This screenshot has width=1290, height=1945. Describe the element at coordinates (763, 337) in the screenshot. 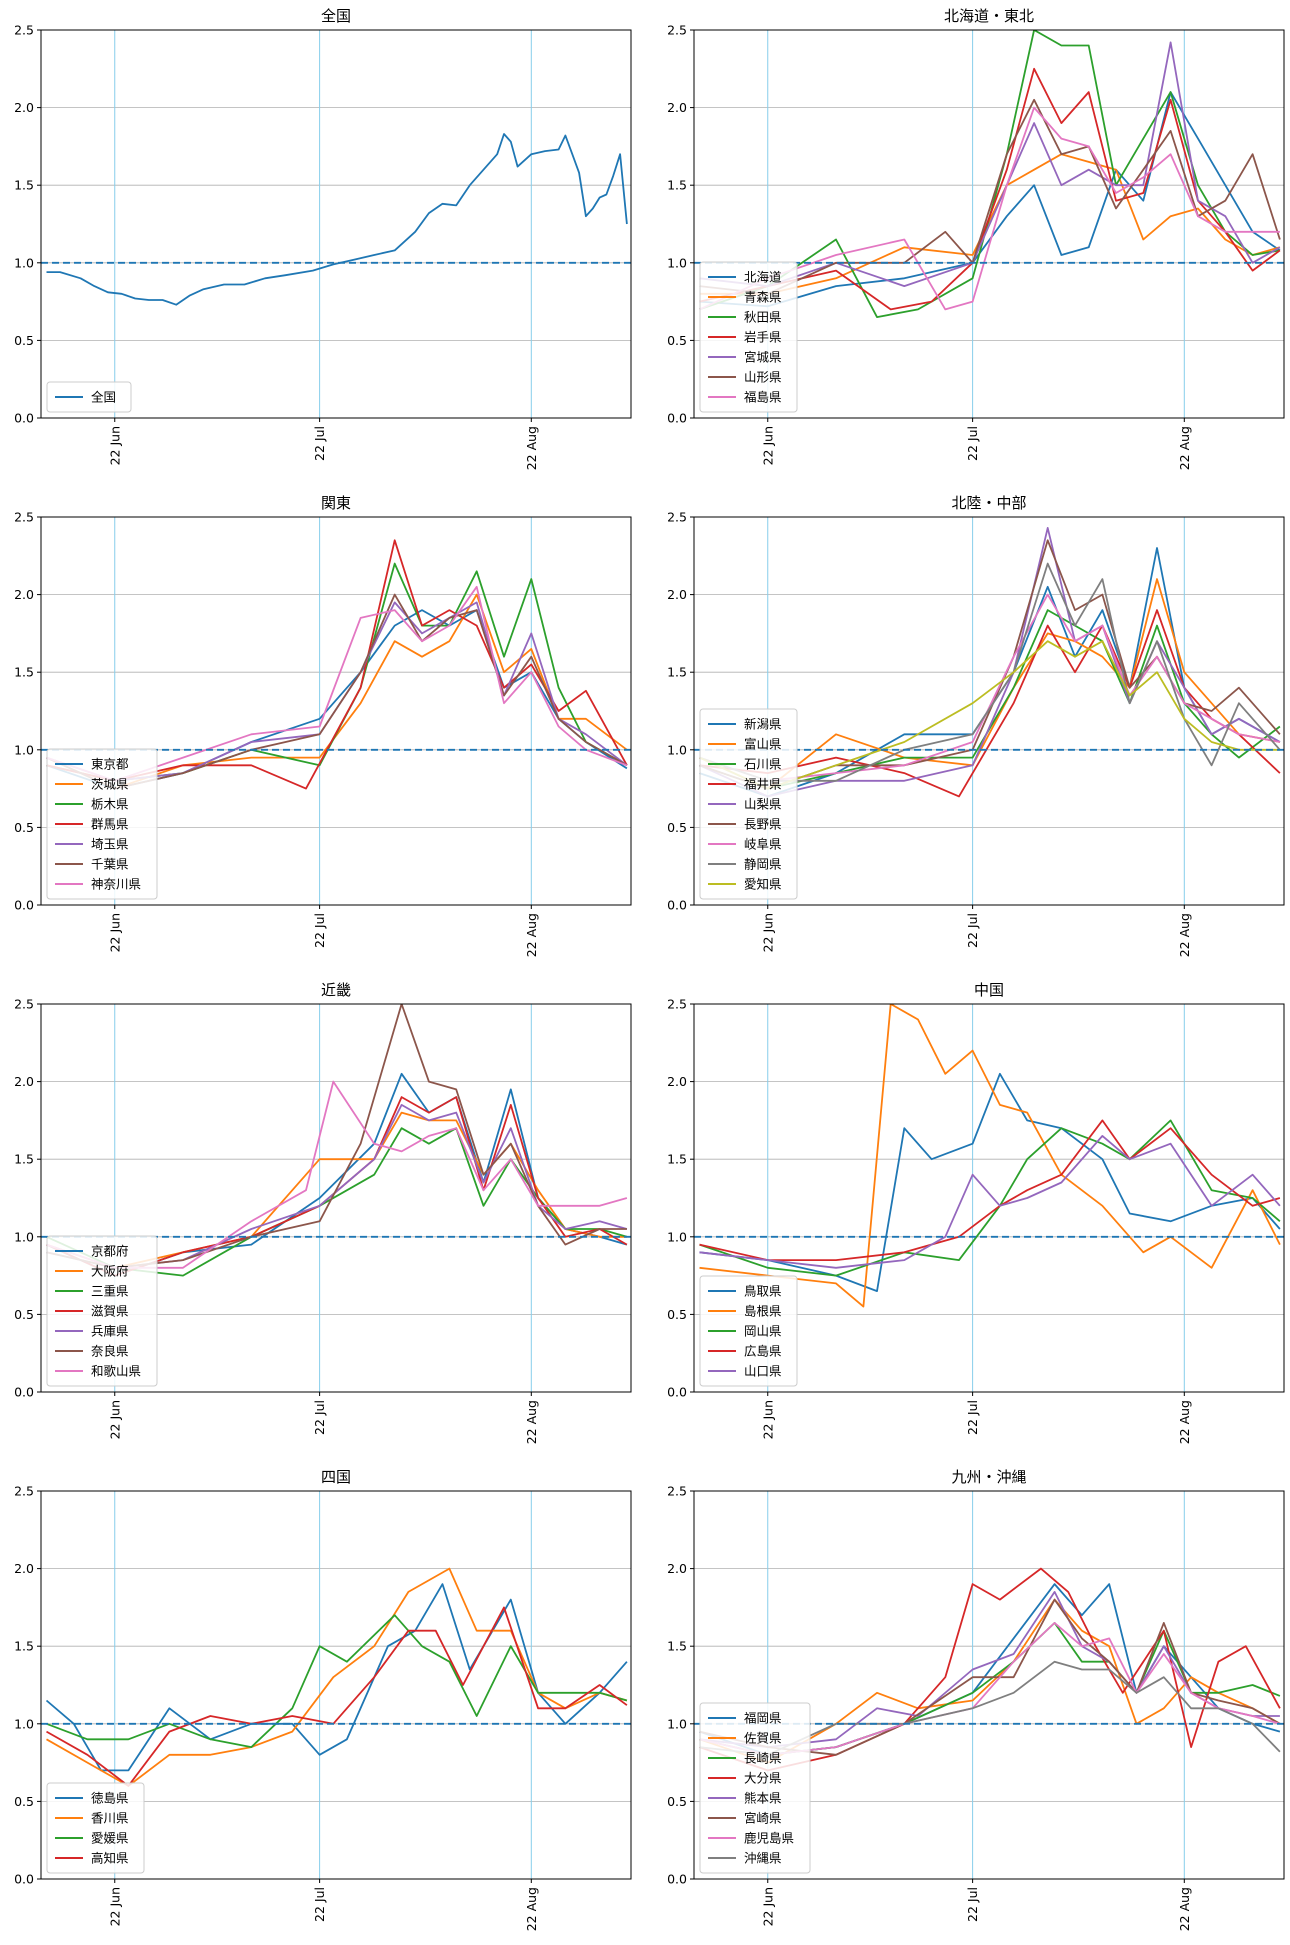

I see `legend-label: 岩手県` at that location.